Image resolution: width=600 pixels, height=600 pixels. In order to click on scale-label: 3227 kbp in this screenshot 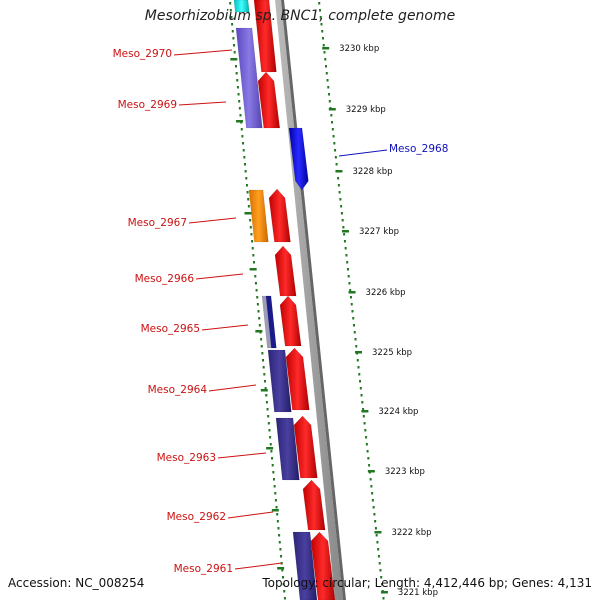, I will do `click(379, 232)`.